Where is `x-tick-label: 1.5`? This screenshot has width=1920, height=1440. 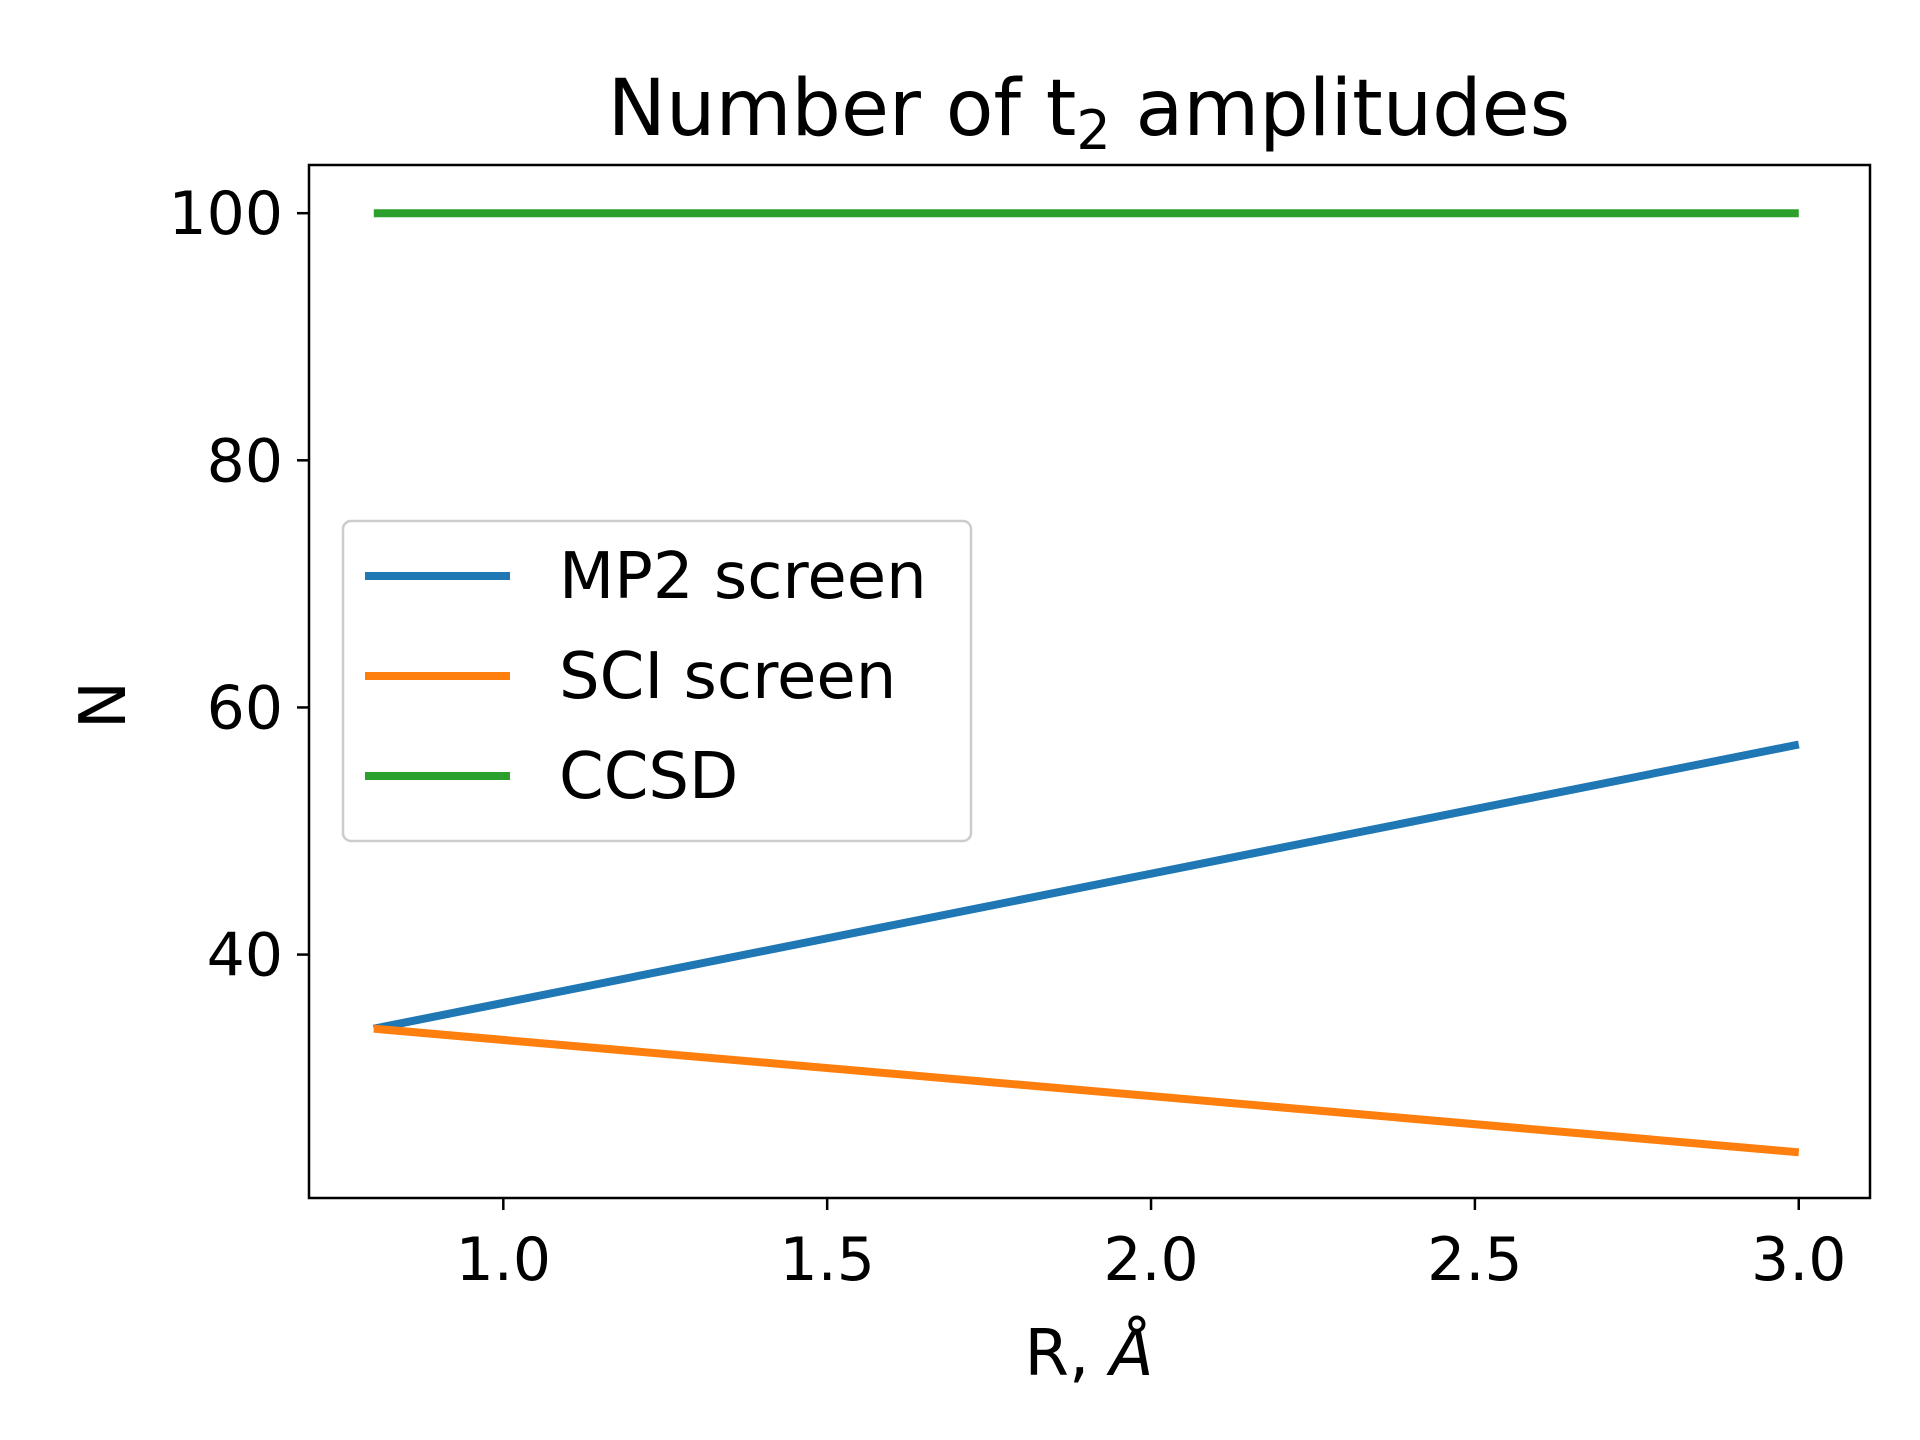 x-tick-label: 1.5 is located at coordinates (826, 1260).